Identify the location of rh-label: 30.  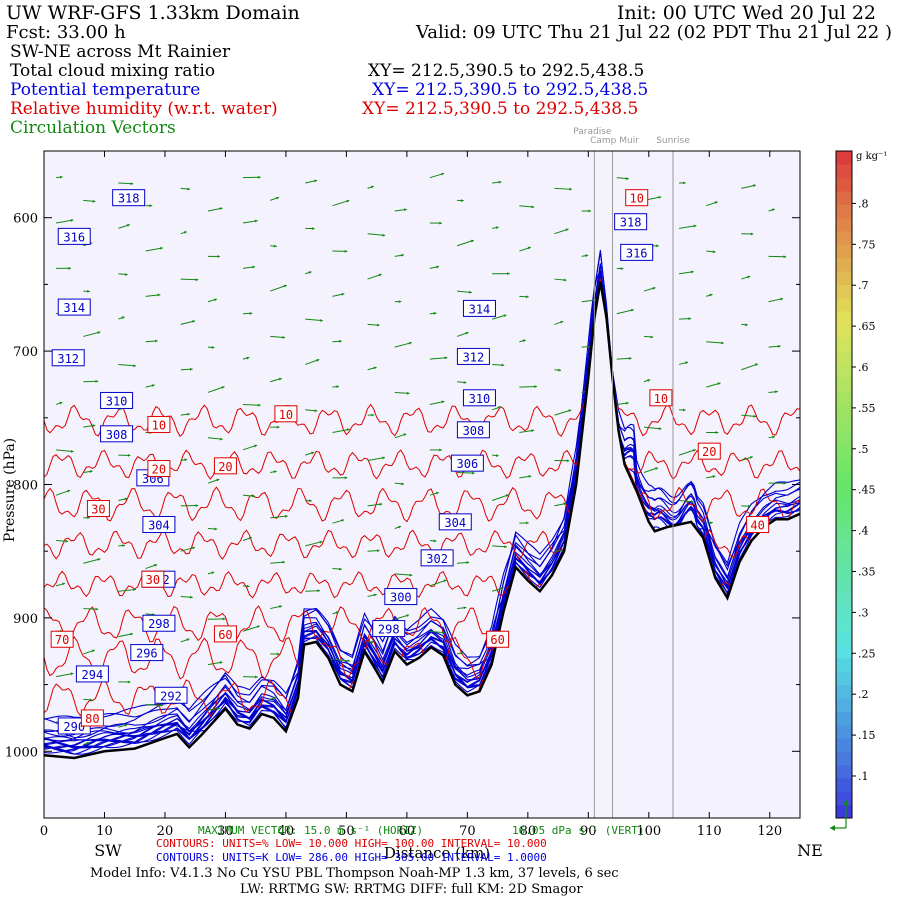
(153, 579).